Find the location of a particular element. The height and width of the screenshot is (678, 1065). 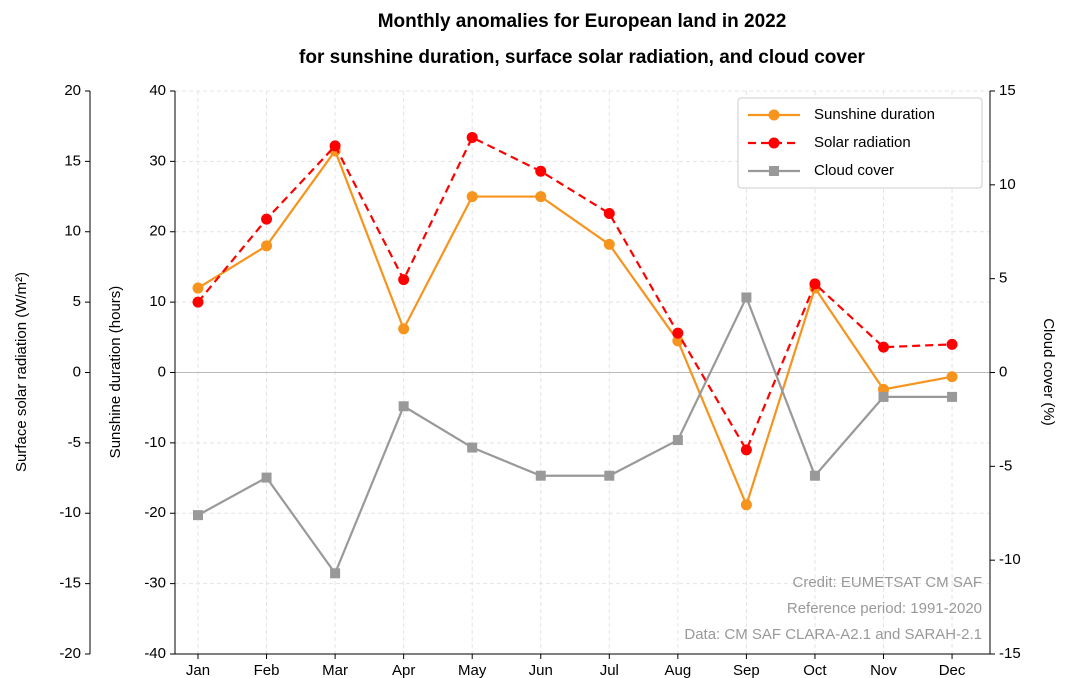

legend-box is located at coordinates (860, 143).